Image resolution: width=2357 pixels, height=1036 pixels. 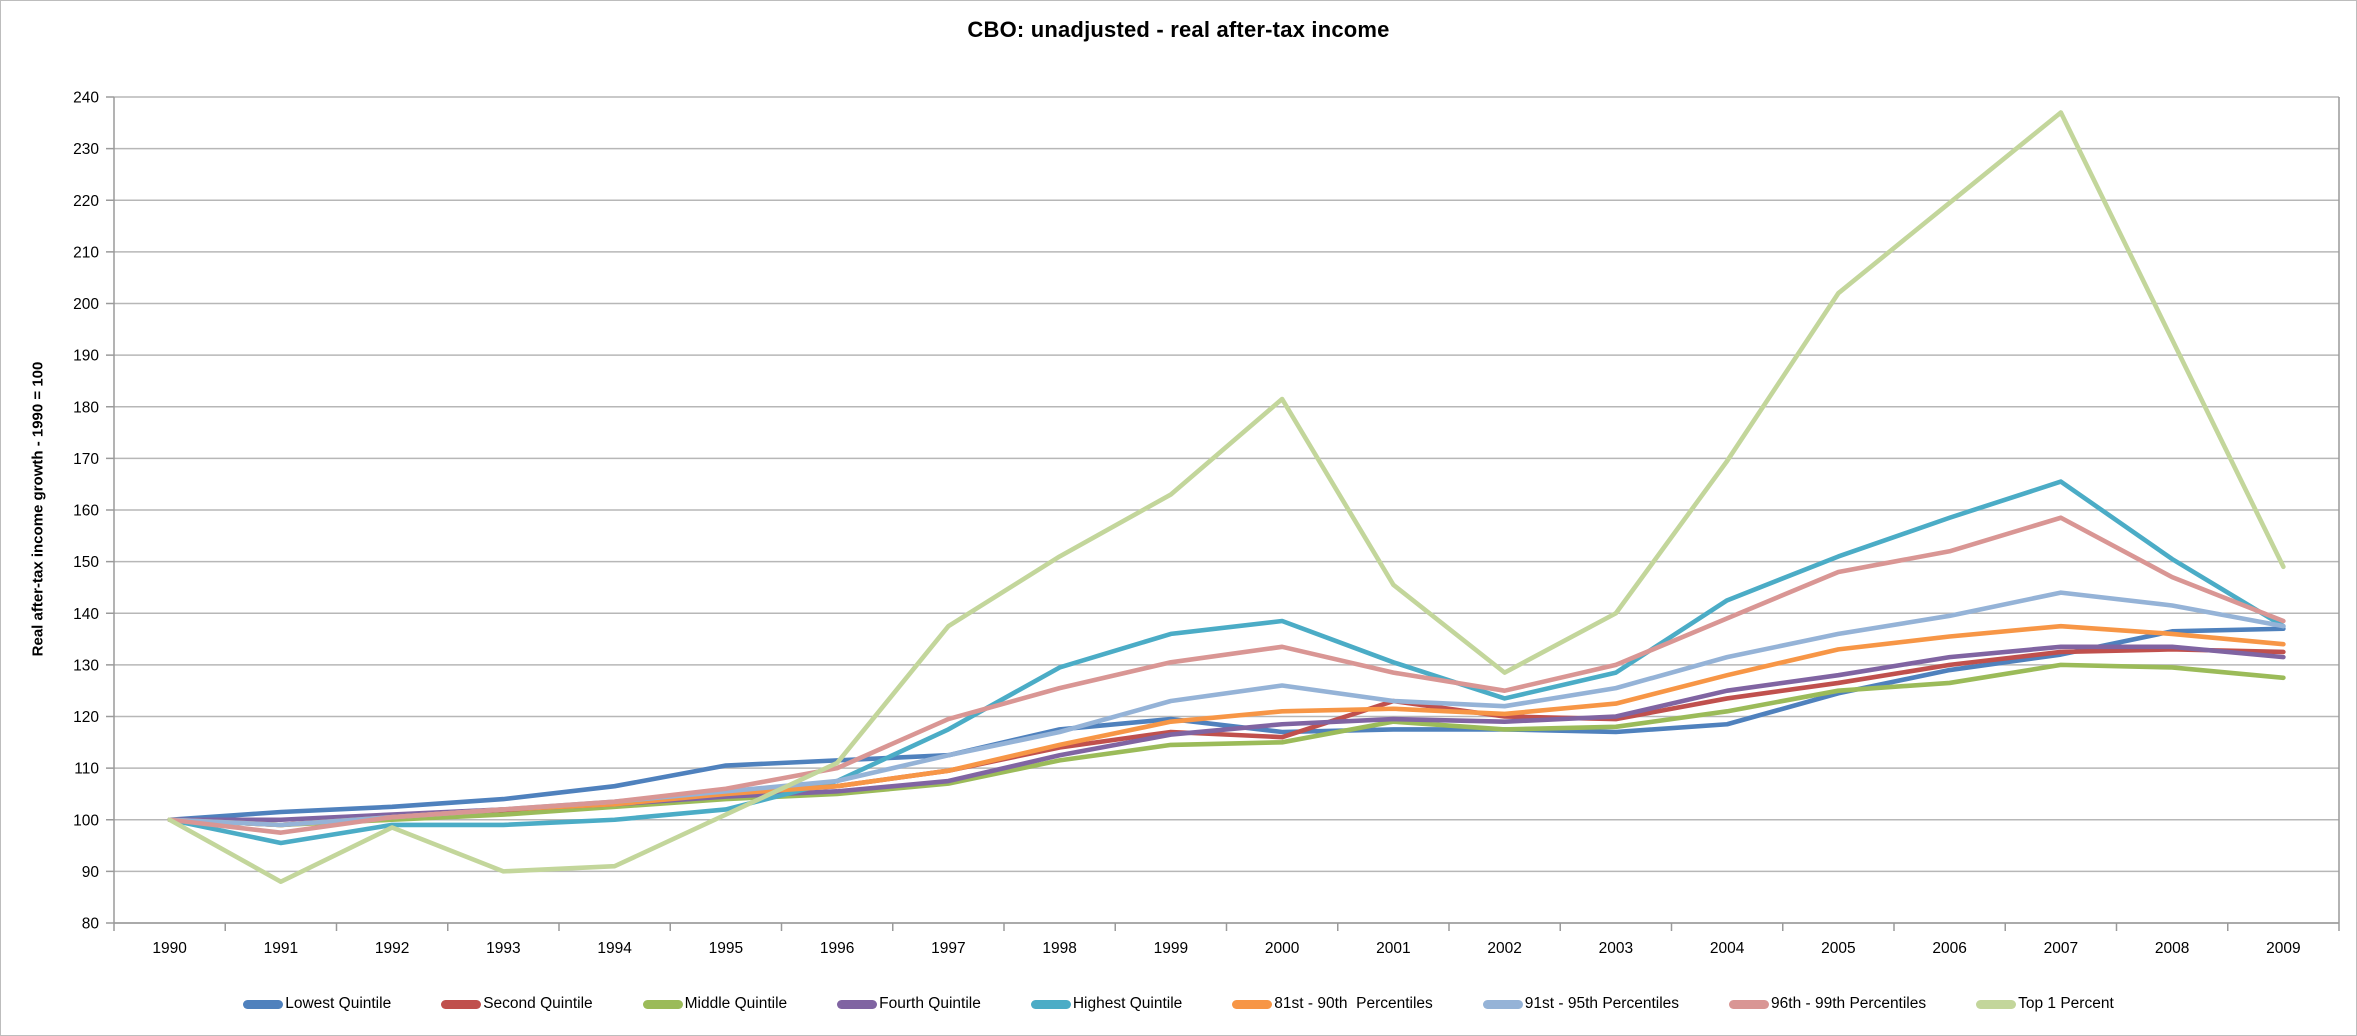 I want to click on x-tick-label: 2003, so click(x=1616, y=948).